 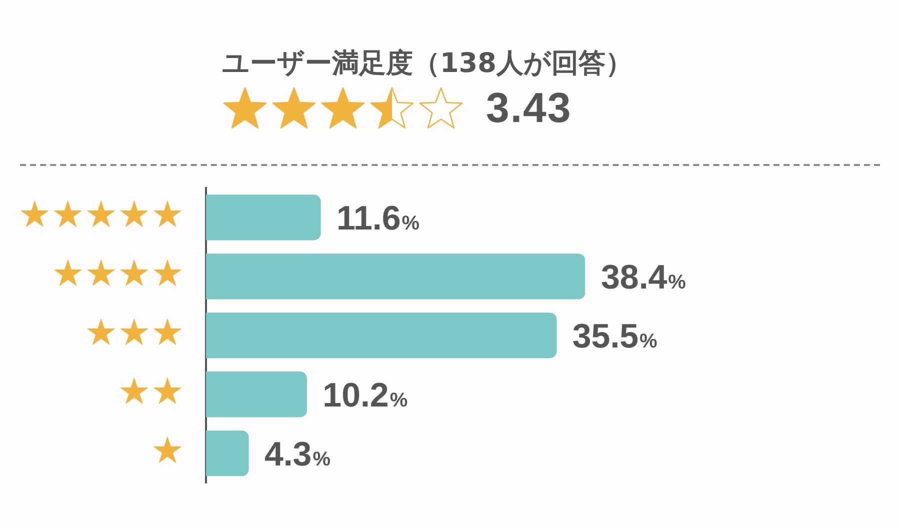 I want to click on y-tick-label: ★★★, so click(x=134, y=332).